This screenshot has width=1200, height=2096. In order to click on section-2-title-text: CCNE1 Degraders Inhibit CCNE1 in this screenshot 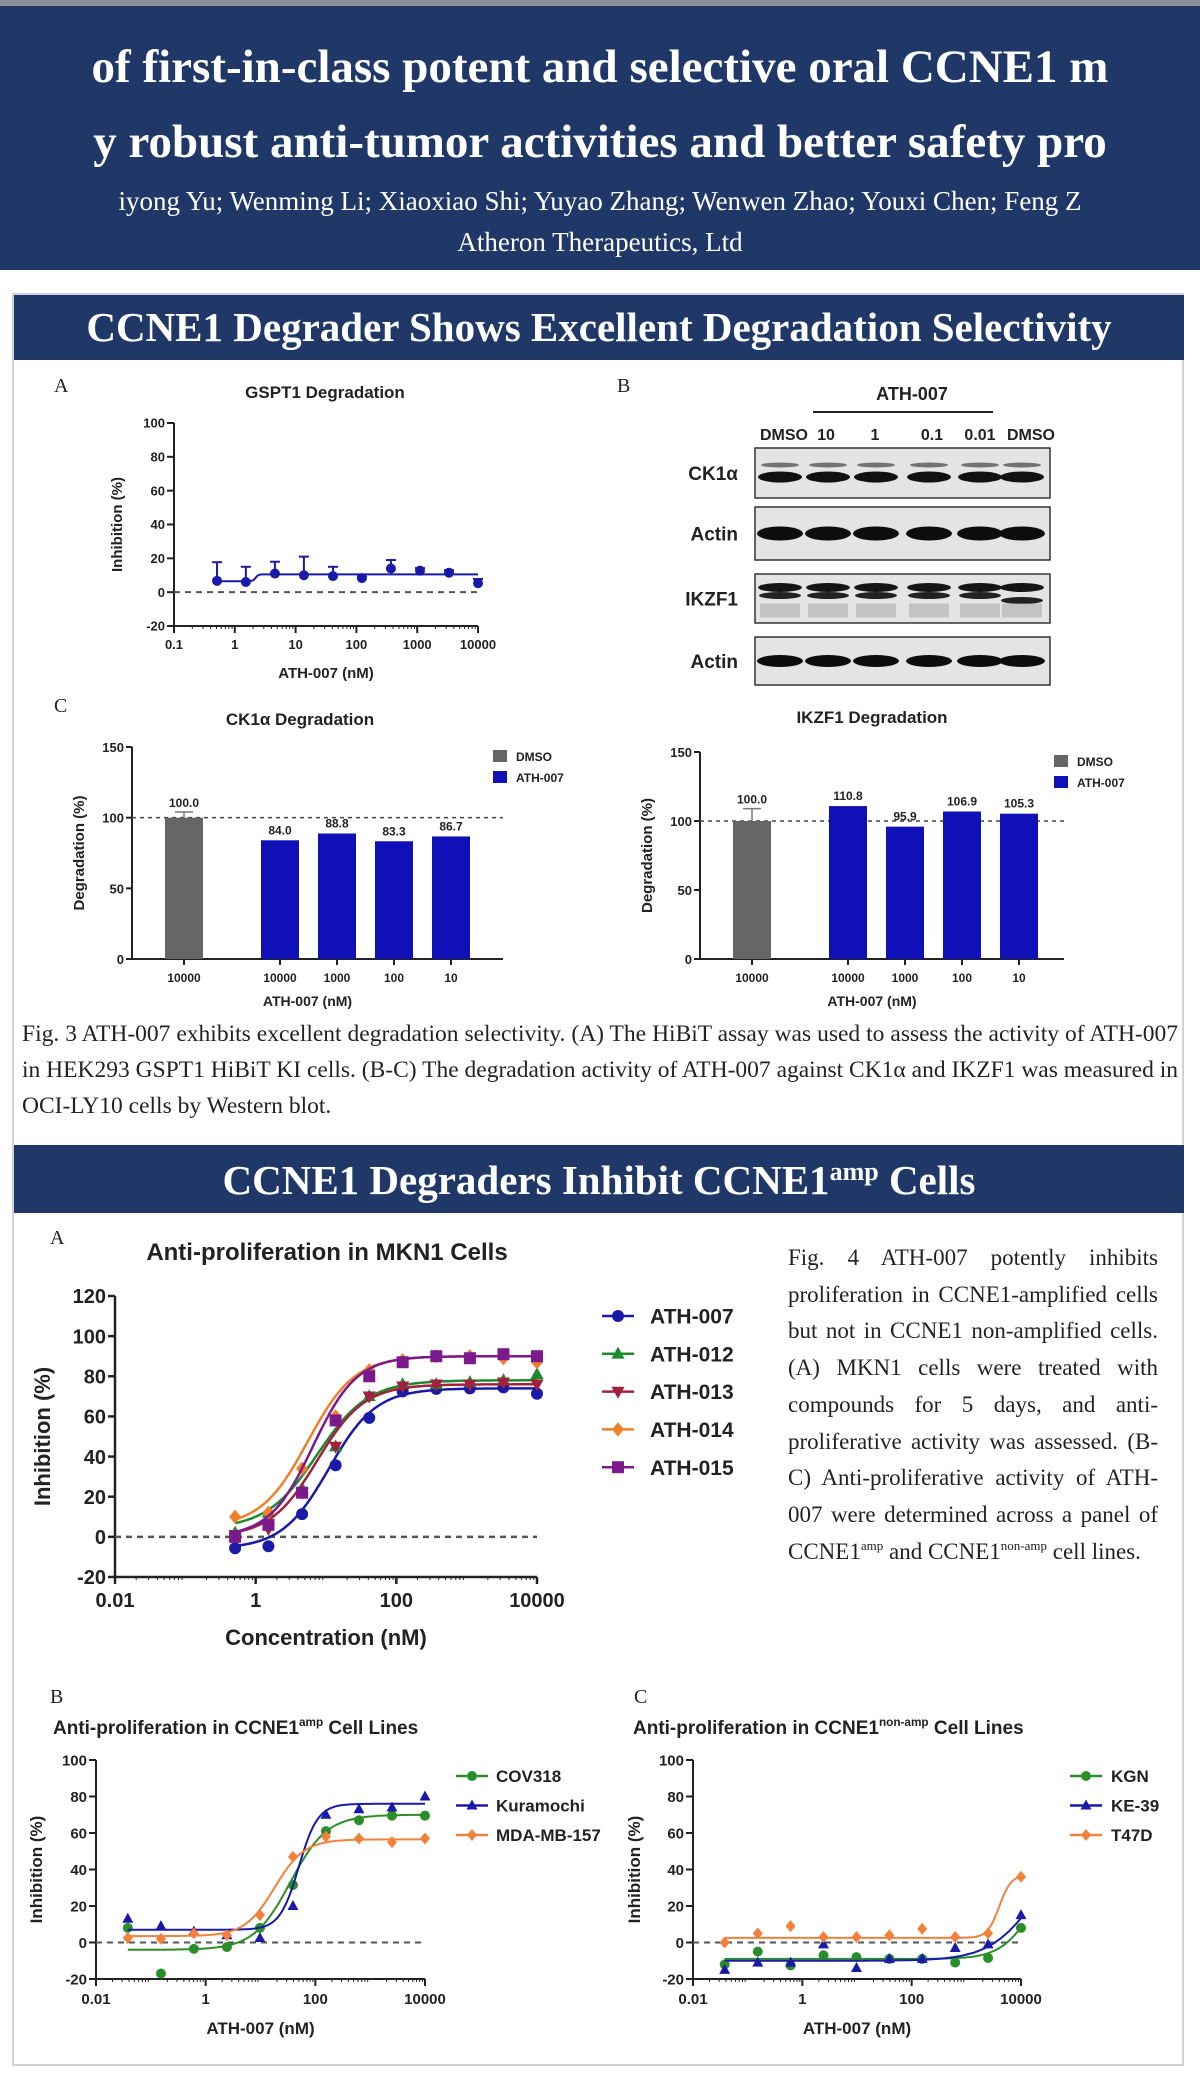, I will do `click(526, 1180)`.